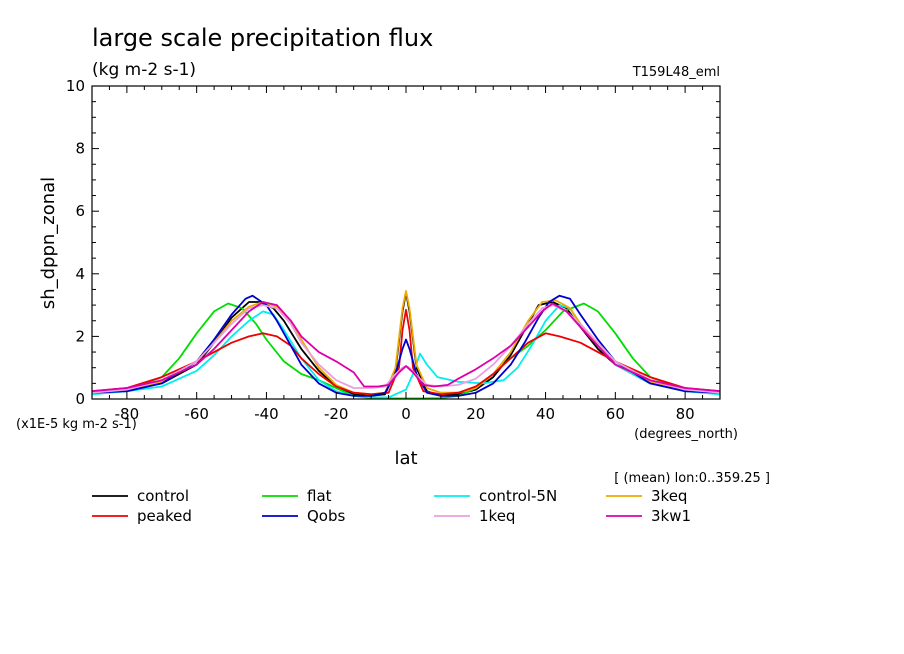 The width and height of the screenshot is (904, 654). Describe the element at coordinates (336, 414) in the screenshot. I see `x-tick-label: -20` at that location.